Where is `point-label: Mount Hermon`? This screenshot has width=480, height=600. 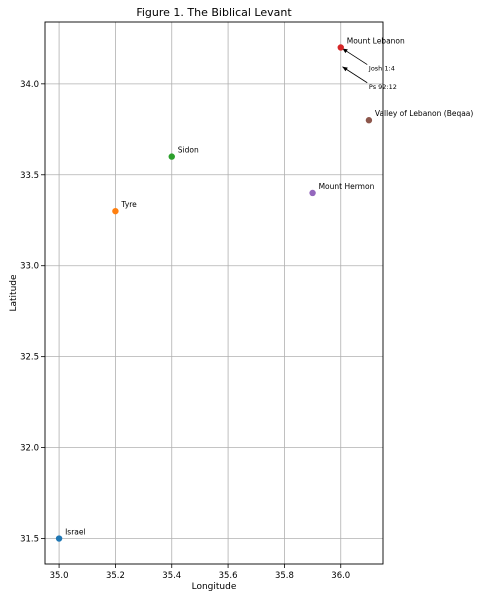 point-label: Mount Hermon is located at coordinates (347, 186).